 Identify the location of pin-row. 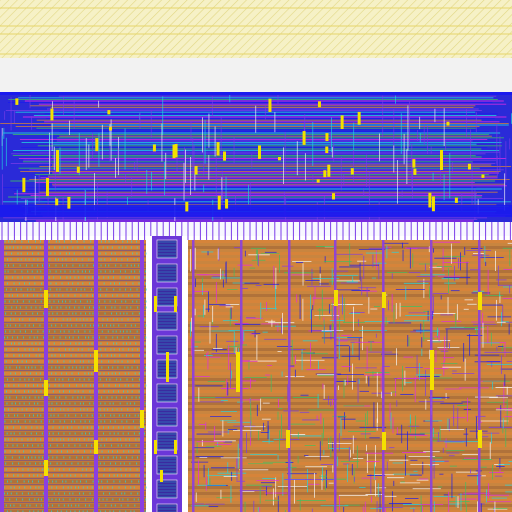
(256, 231).